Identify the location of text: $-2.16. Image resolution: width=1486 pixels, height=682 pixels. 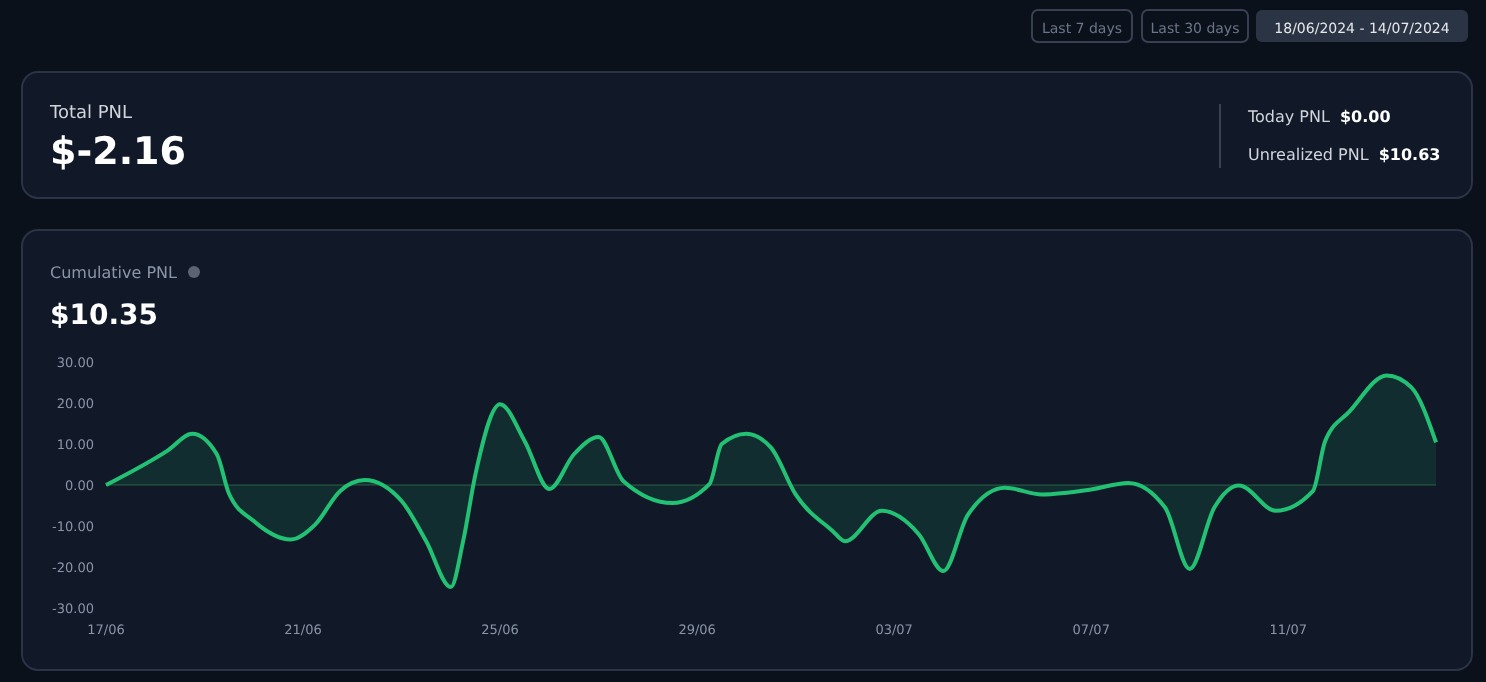
(118, 152).